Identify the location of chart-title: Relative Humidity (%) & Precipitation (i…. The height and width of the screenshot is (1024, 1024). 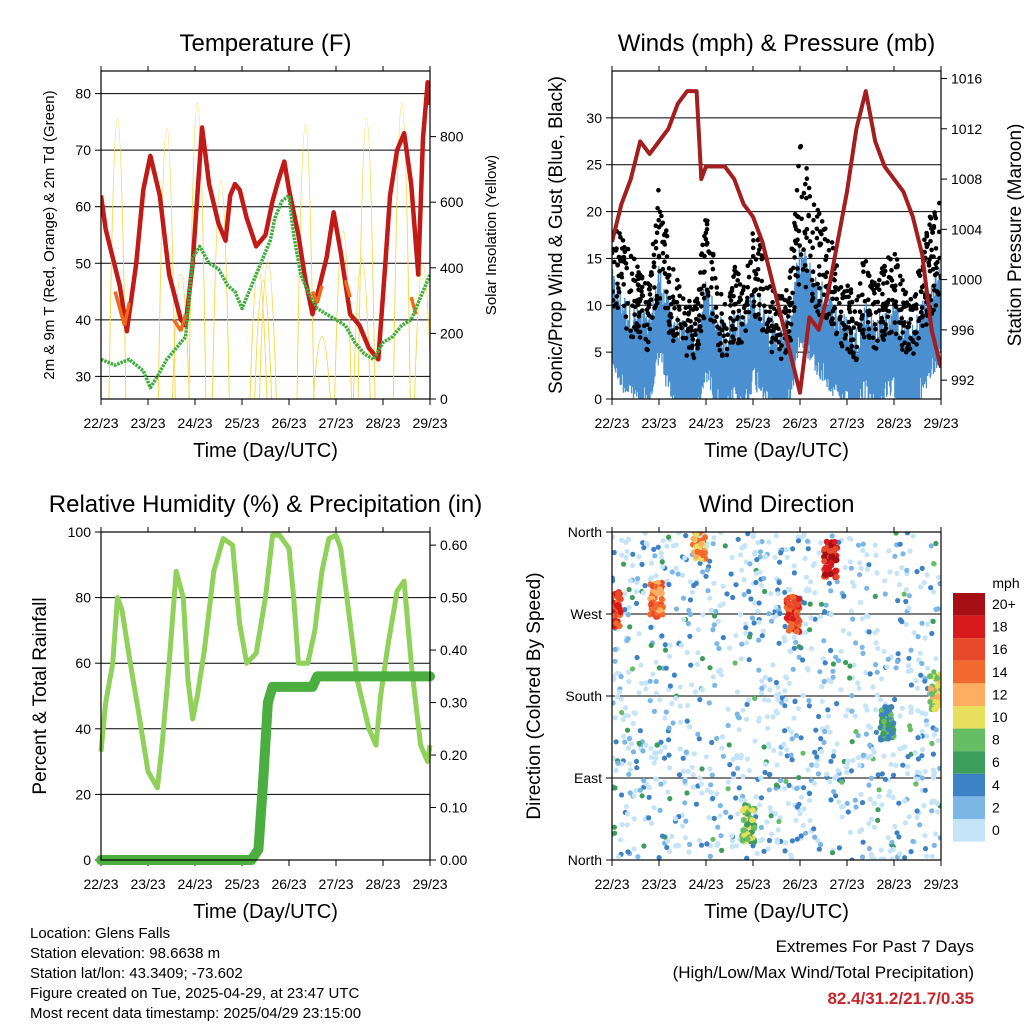
(265, 504).